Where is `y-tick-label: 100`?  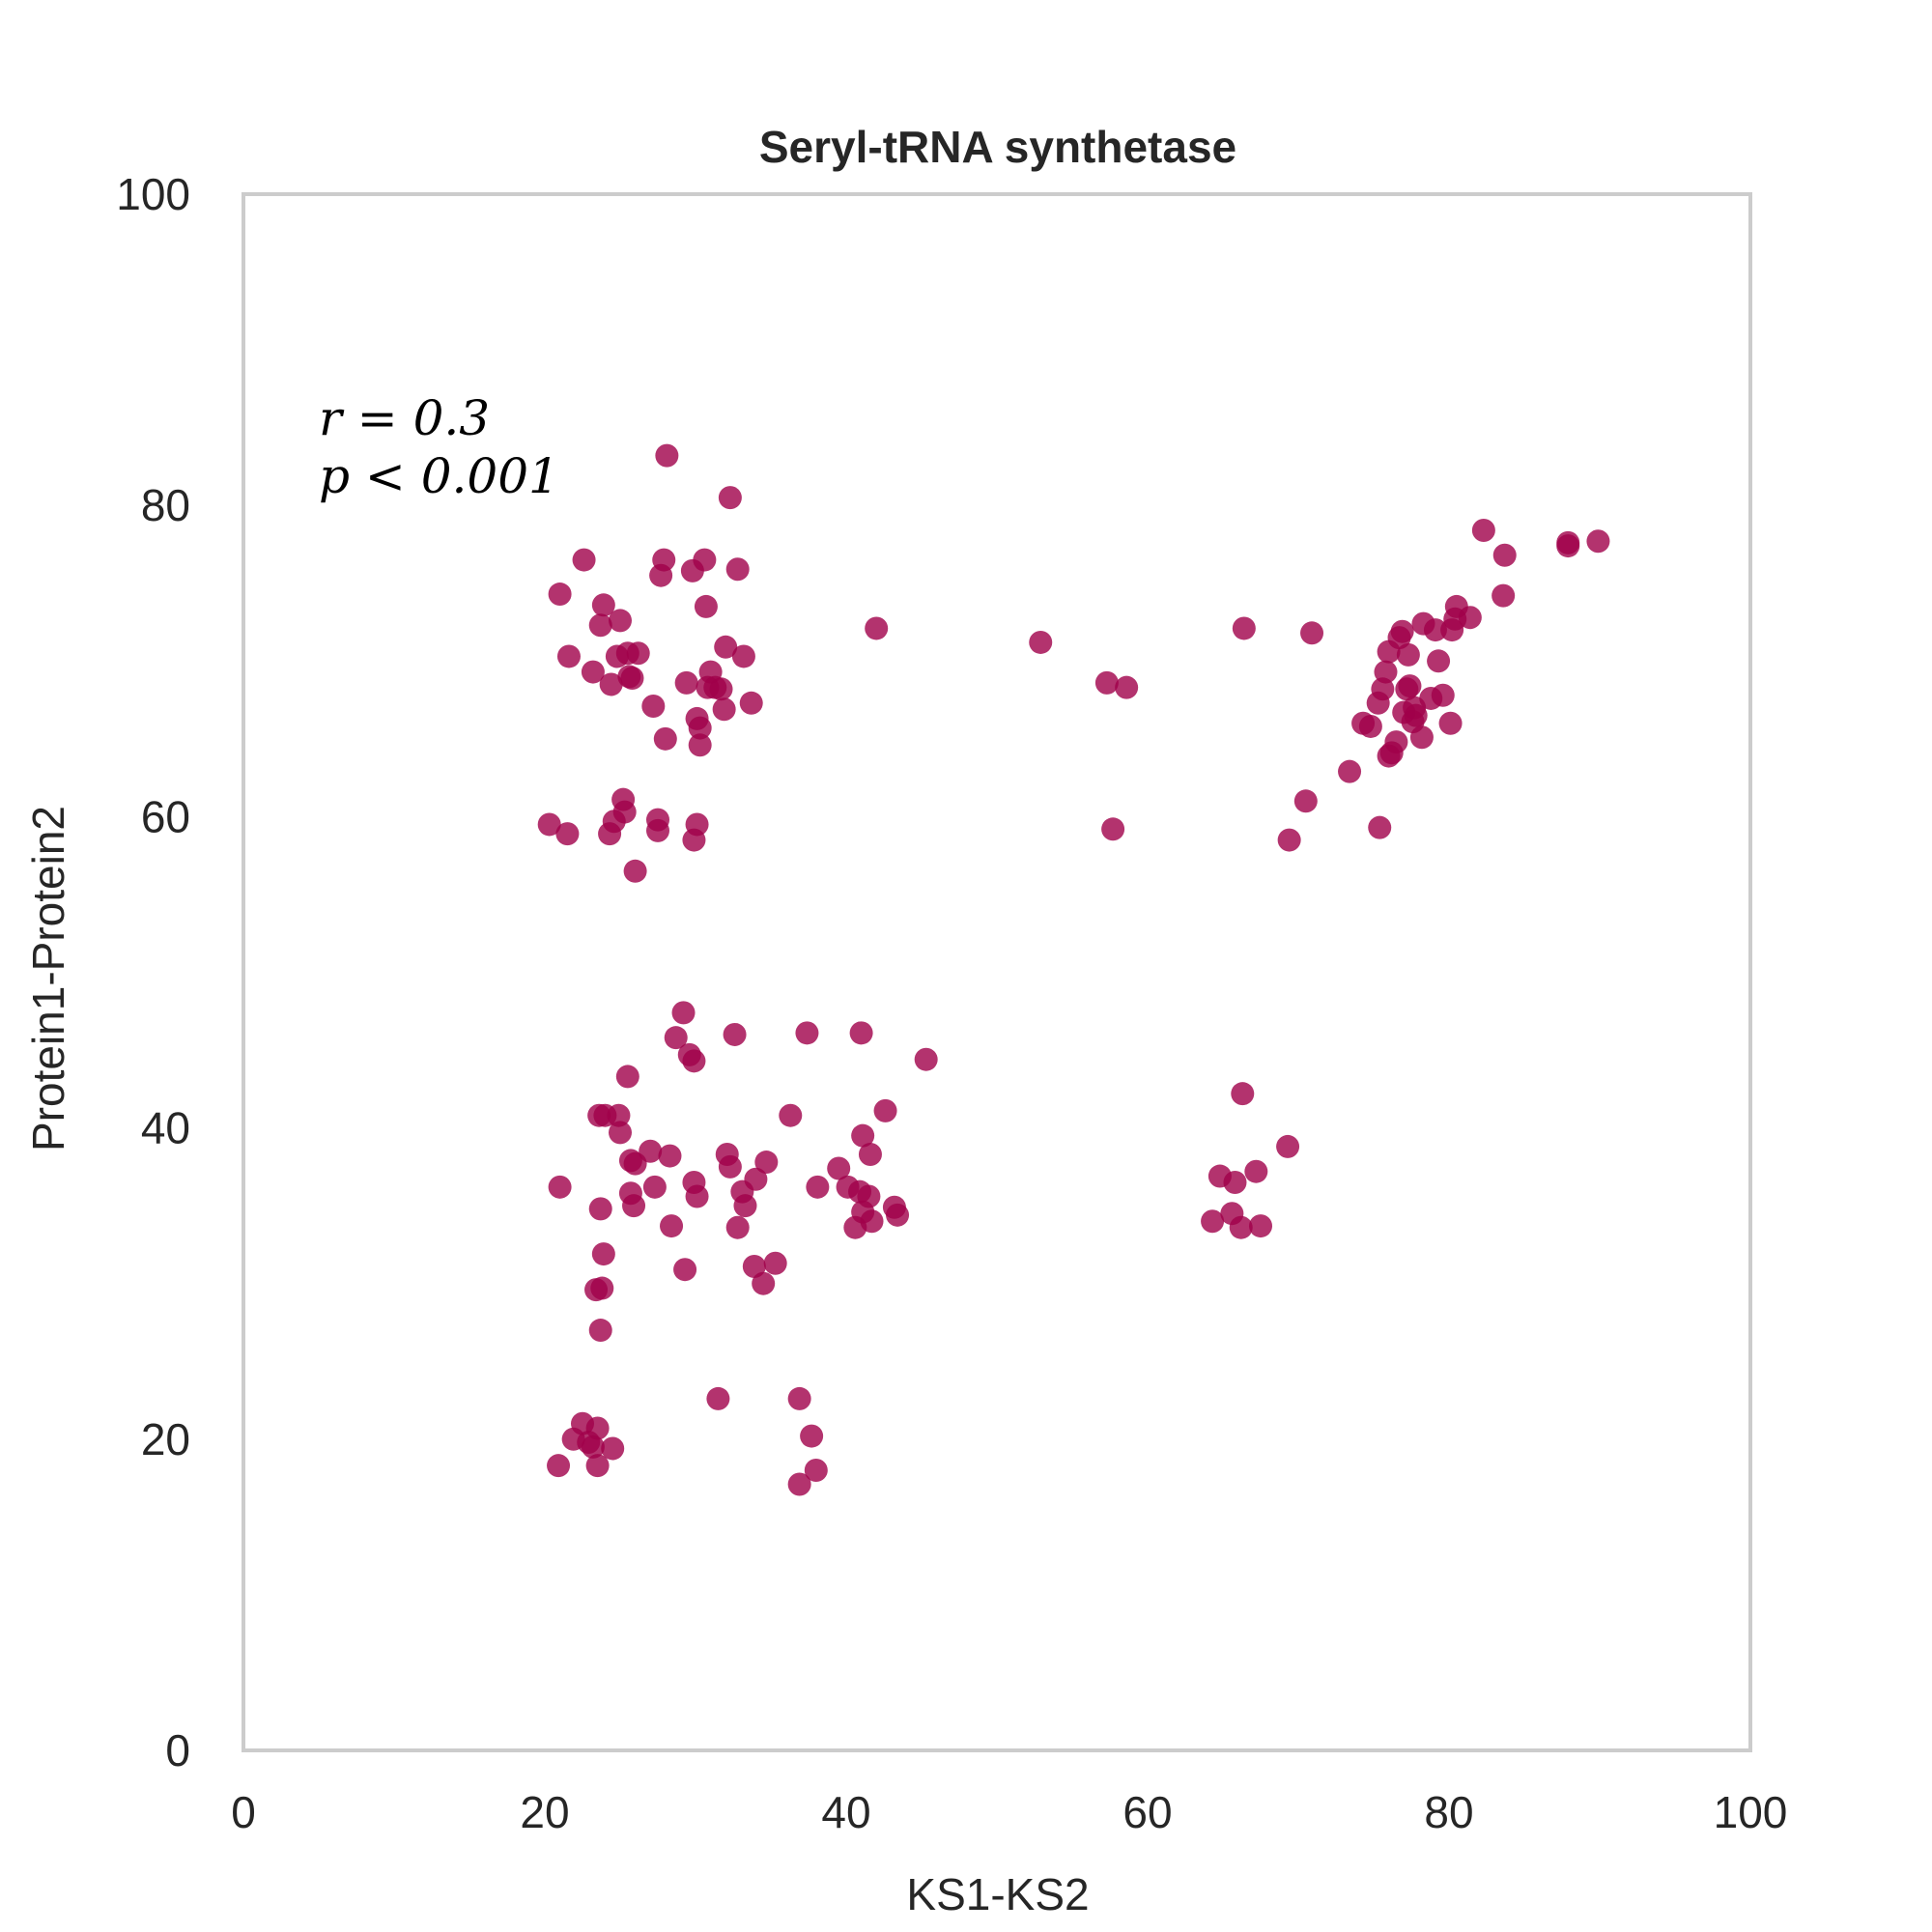 y-tick-label: 100 is located at coordinates (153, 194).